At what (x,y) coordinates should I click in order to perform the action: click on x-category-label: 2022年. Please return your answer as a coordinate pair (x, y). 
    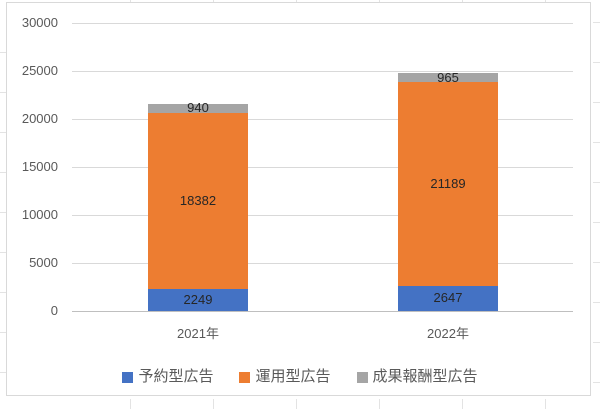
    Looking at the image, I should click on (448, 333).